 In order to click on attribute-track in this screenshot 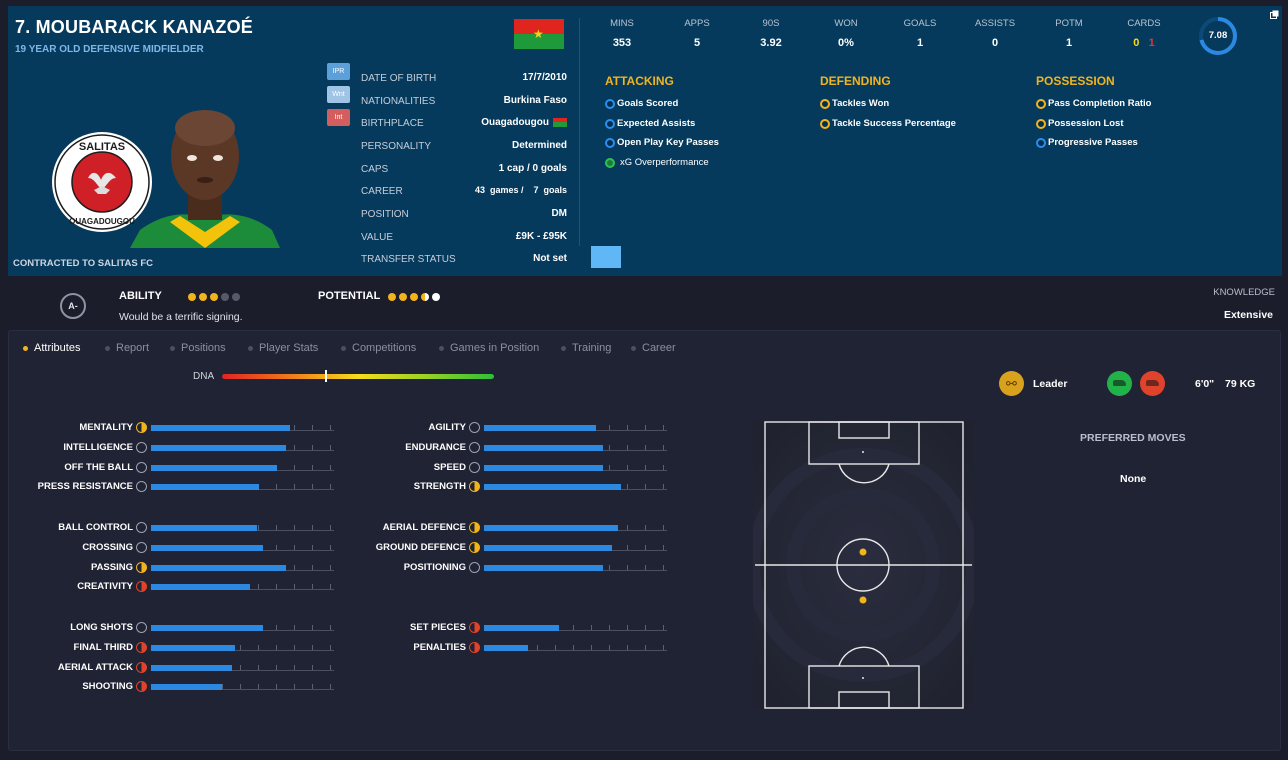, I will do `click(575, 628)`.